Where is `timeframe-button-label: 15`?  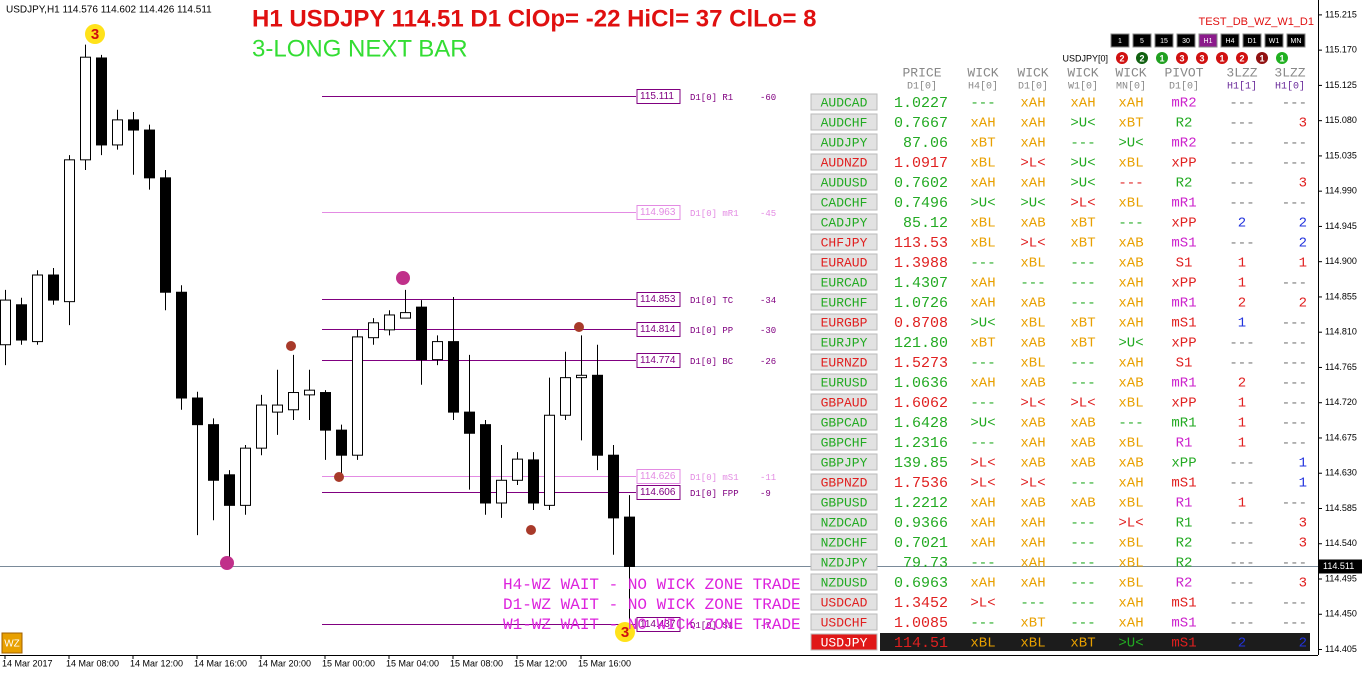
timeframe-button-label: 15 is located at coordinates (1164, 41).